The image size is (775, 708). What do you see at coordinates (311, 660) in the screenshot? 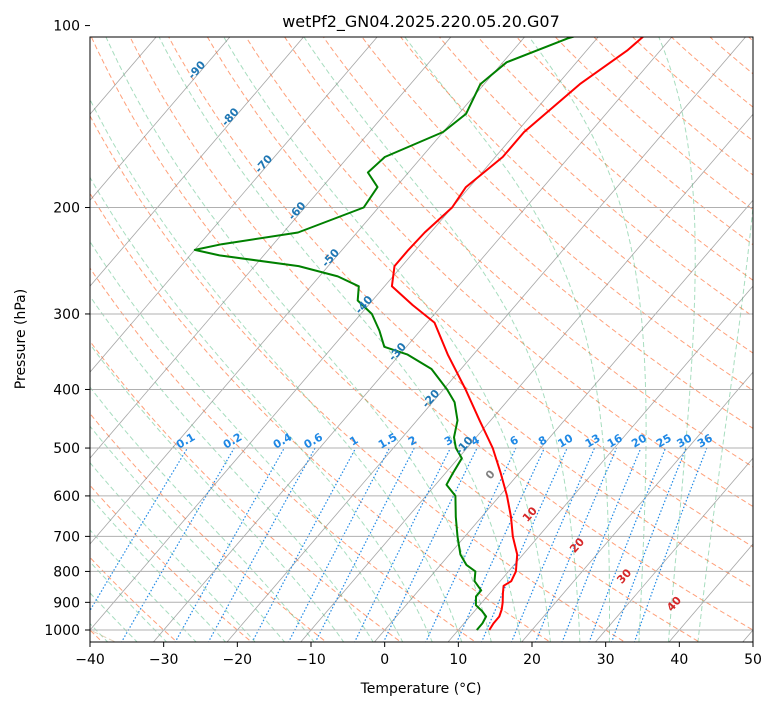
I see `x-tick-label: −10` at bounding box center [311, 660].